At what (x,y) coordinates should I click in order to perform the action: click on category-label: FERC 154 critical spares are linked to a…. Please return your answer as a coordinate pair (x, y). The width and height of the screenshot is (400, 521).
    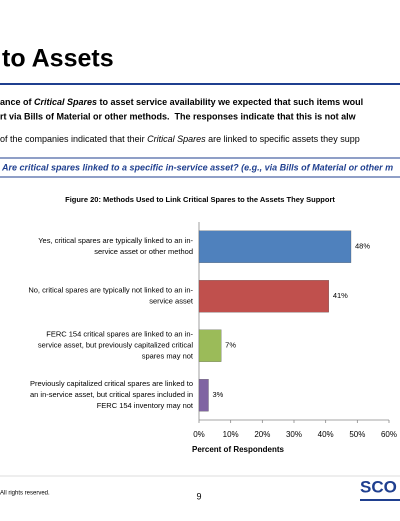
    Looking at the image, I should click on (119, 334).